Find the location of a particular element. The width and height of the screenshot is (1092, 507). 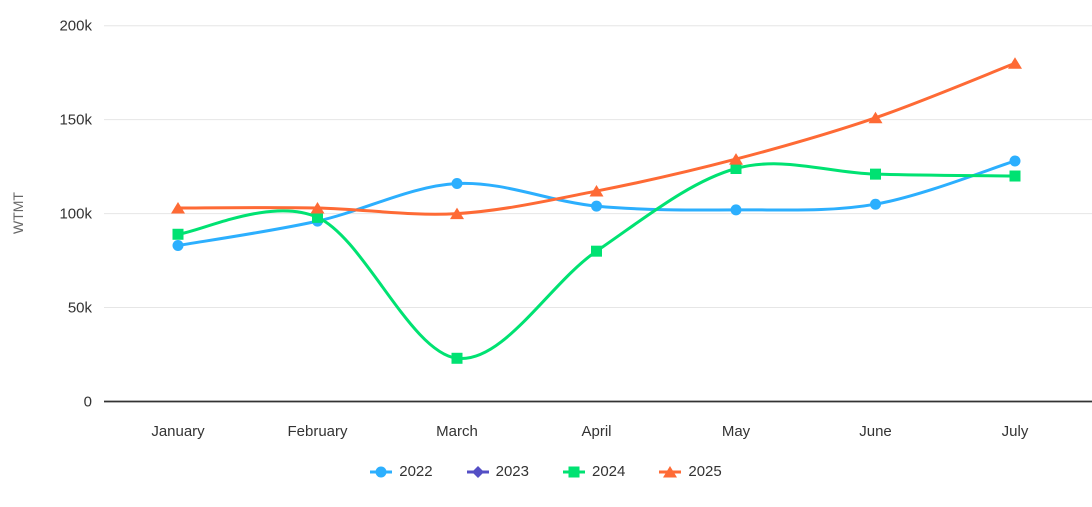

y-tick-label: 100k is located at coordinates (75, 214).